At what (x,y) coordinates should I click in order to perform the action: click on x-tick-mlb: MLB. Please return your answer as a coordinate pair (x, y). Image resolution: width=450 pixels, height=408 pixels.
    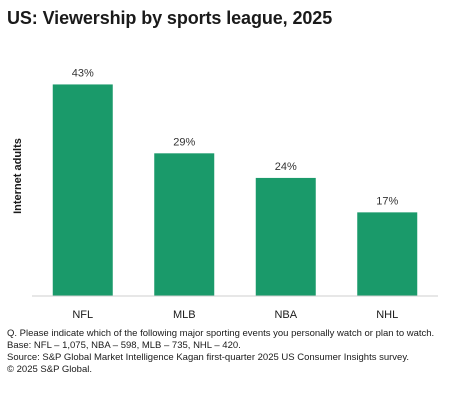
    Looking at the image, I should click on (184, 315).